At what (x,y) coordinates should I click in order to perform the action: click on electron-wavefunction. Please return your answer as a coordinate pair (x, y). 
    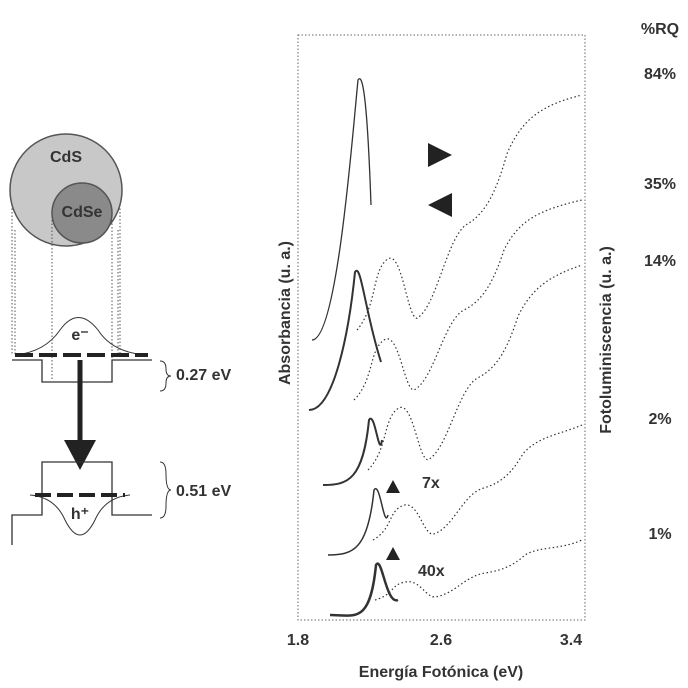
    Looking at the image, I should click on (80, 336).